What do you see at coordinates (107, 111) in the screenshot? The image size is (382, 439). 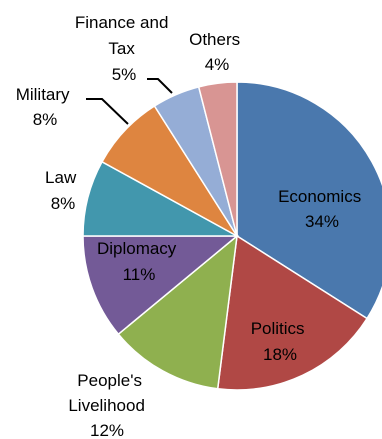 I see `leader-line-military` at bounding box center [107, 111].